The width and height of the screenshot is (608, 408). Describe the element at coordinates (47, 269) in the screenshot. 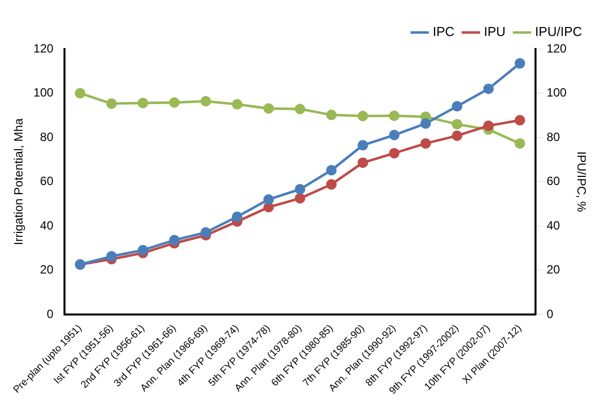

I see `y-tick-label: 20` at that location.